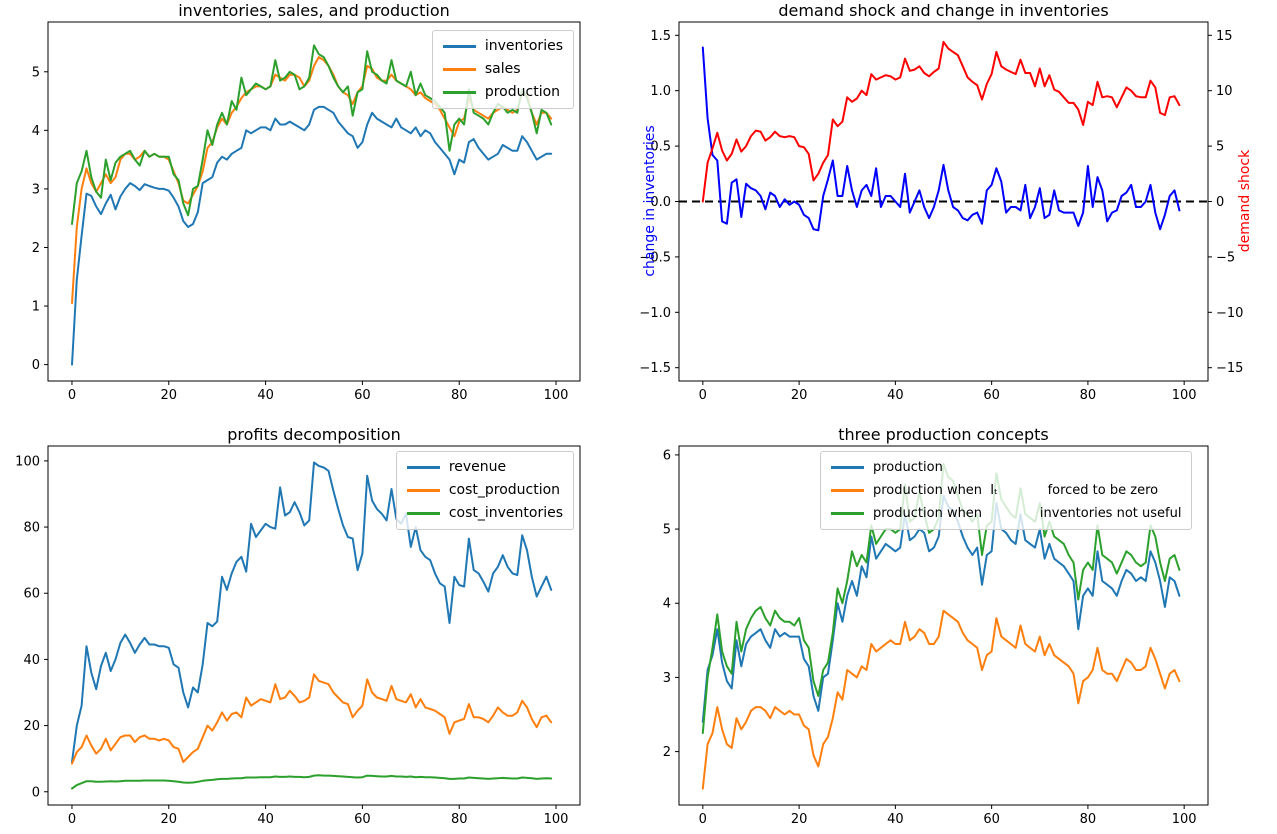  What do you see at coordinates (1225, 257) in the screenshot?
I see `tick-label: −5` at bounding box center [1225, 257].